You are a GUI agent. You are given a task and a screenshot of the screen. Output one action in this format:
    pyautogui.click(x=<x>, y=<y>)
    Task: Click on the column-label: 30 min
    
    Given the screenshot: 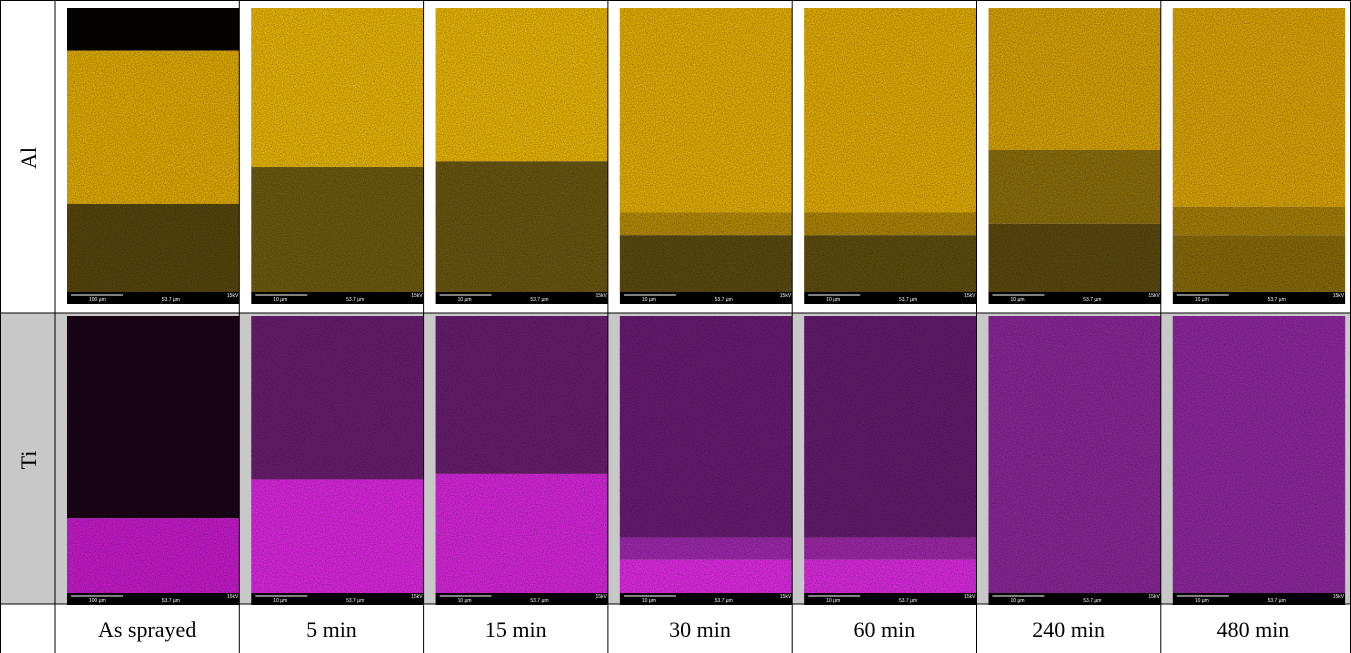 What is the action you would take?
    pyautogui.click(x=700, y=629)
    